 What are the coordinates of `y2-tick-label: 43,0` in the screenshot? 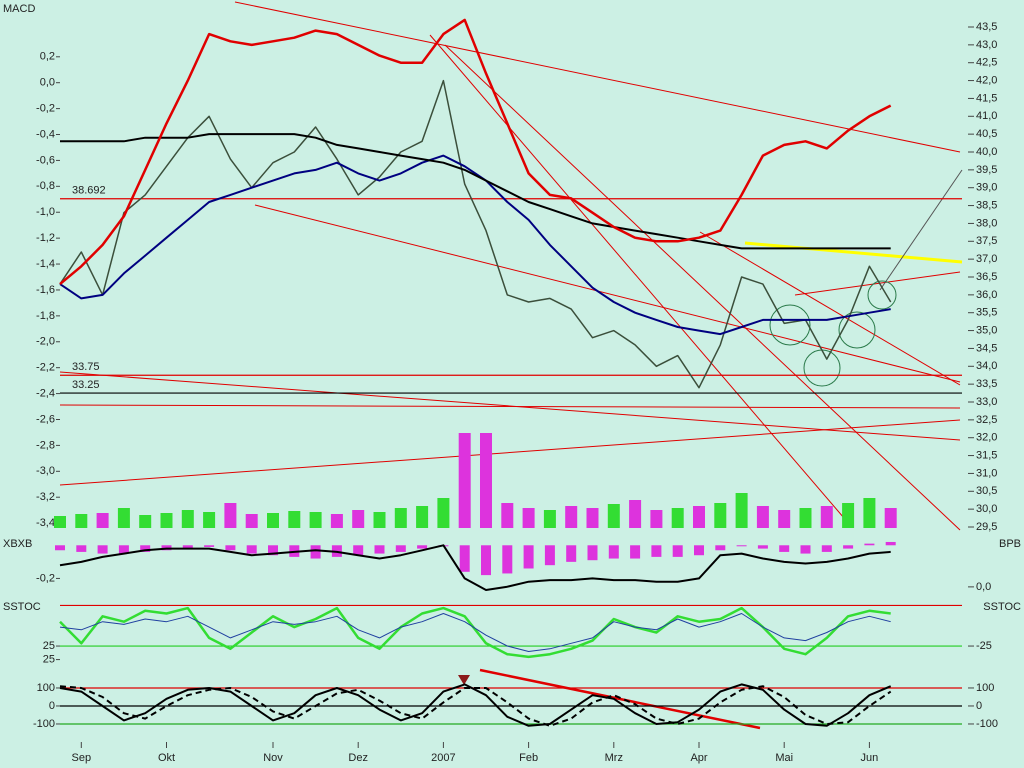 It's located at (986, 45).